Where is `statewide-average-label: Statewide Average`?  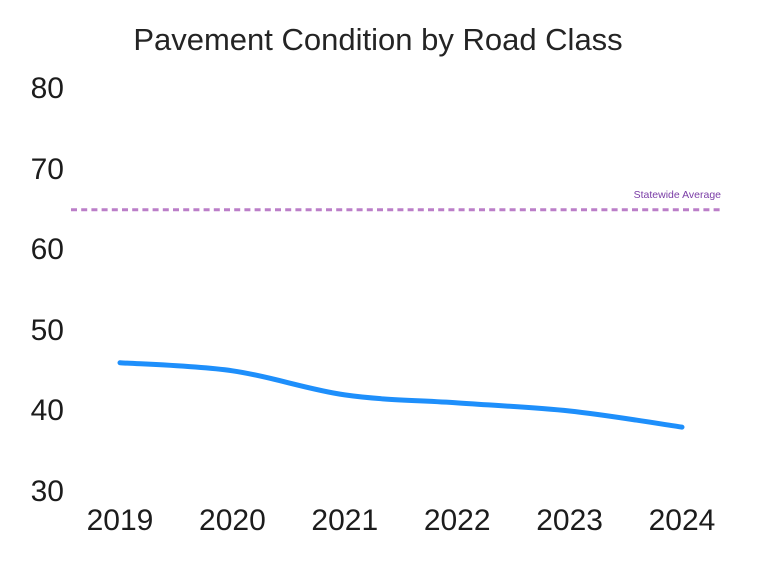
statewide-average-label: Statewide Average is located at coordinates (677, 195).